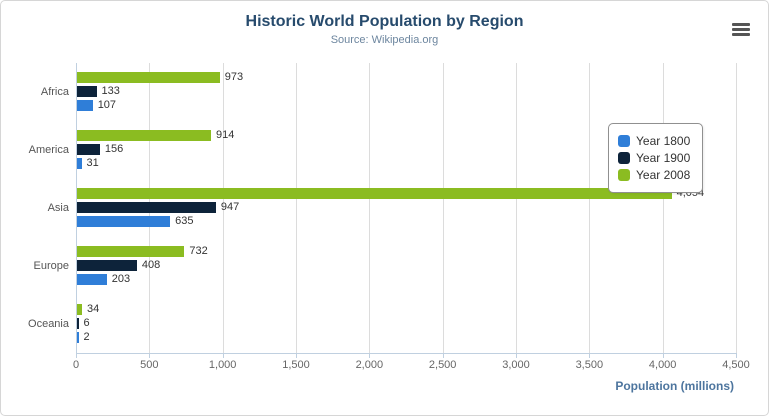 The height and width of the screenshot is (416, 769). Describe the element at coordinates (442, 365) in the screenshot. I see `x-tick-label: 2,500` at that location.